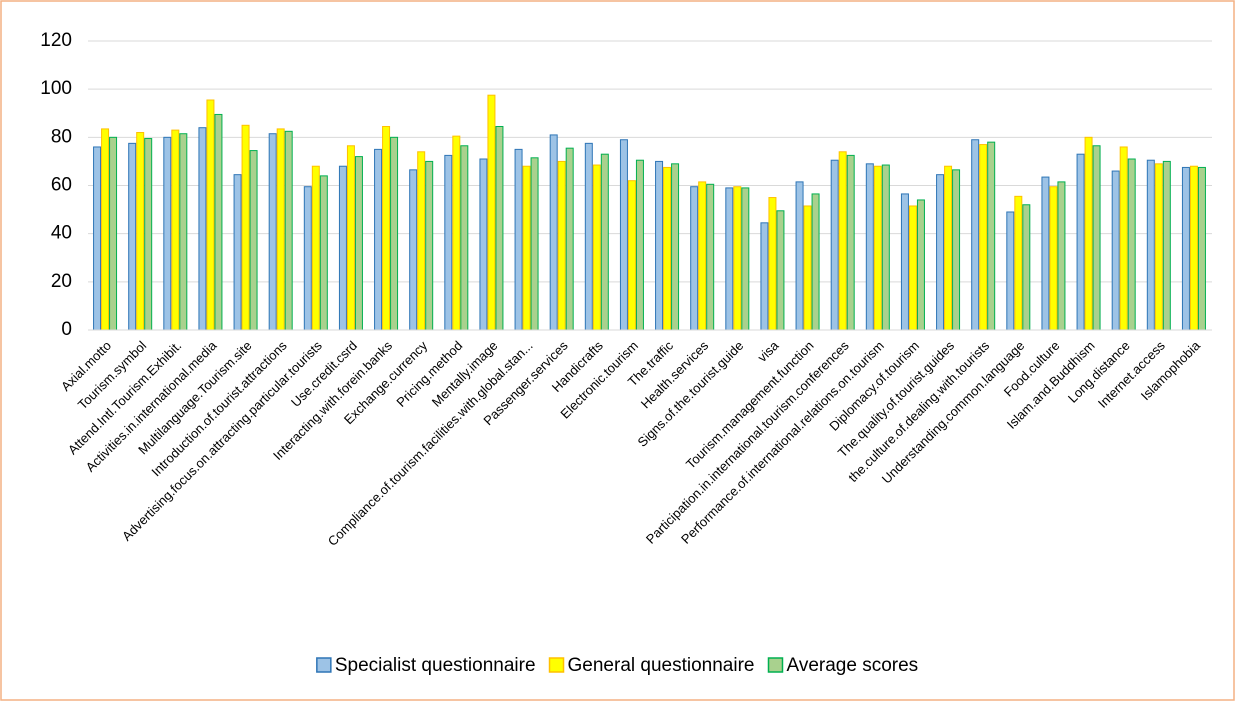 This screenshot has height=701, width=1235. What do you see at coordinates (661, 665) in the screenshot?
I see `legend-label: General questionnaire` at bounding box center [661, 665].